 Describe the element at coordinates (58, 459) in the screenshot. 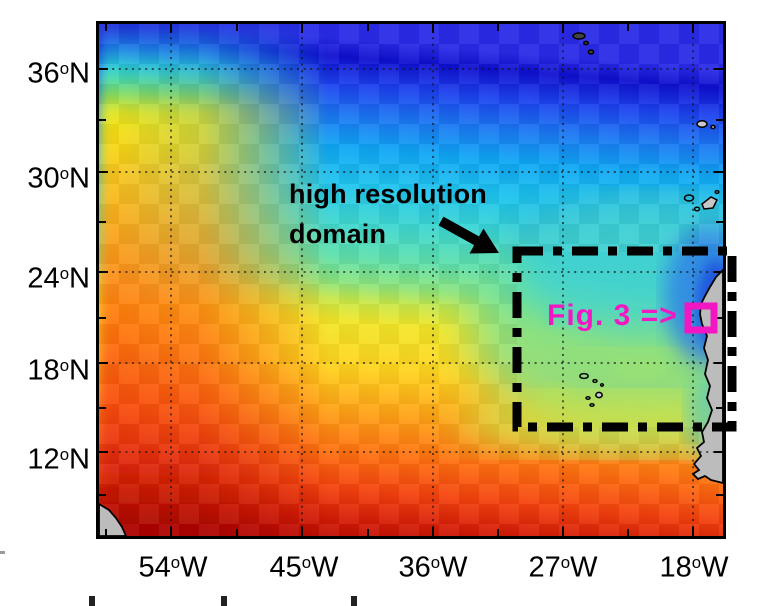

I see `lat-label-12n: 12oN` at that location.